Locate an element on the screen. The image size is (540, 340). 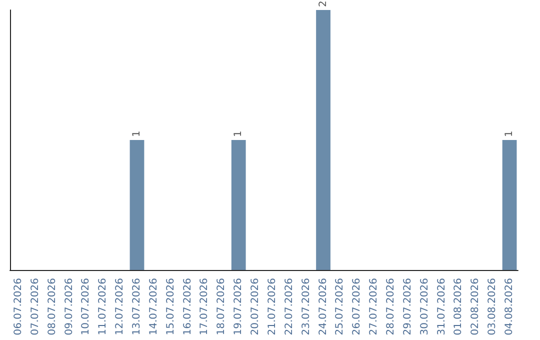
x-tick-label: 31.07.2026 is located at coordinates (442, 307).